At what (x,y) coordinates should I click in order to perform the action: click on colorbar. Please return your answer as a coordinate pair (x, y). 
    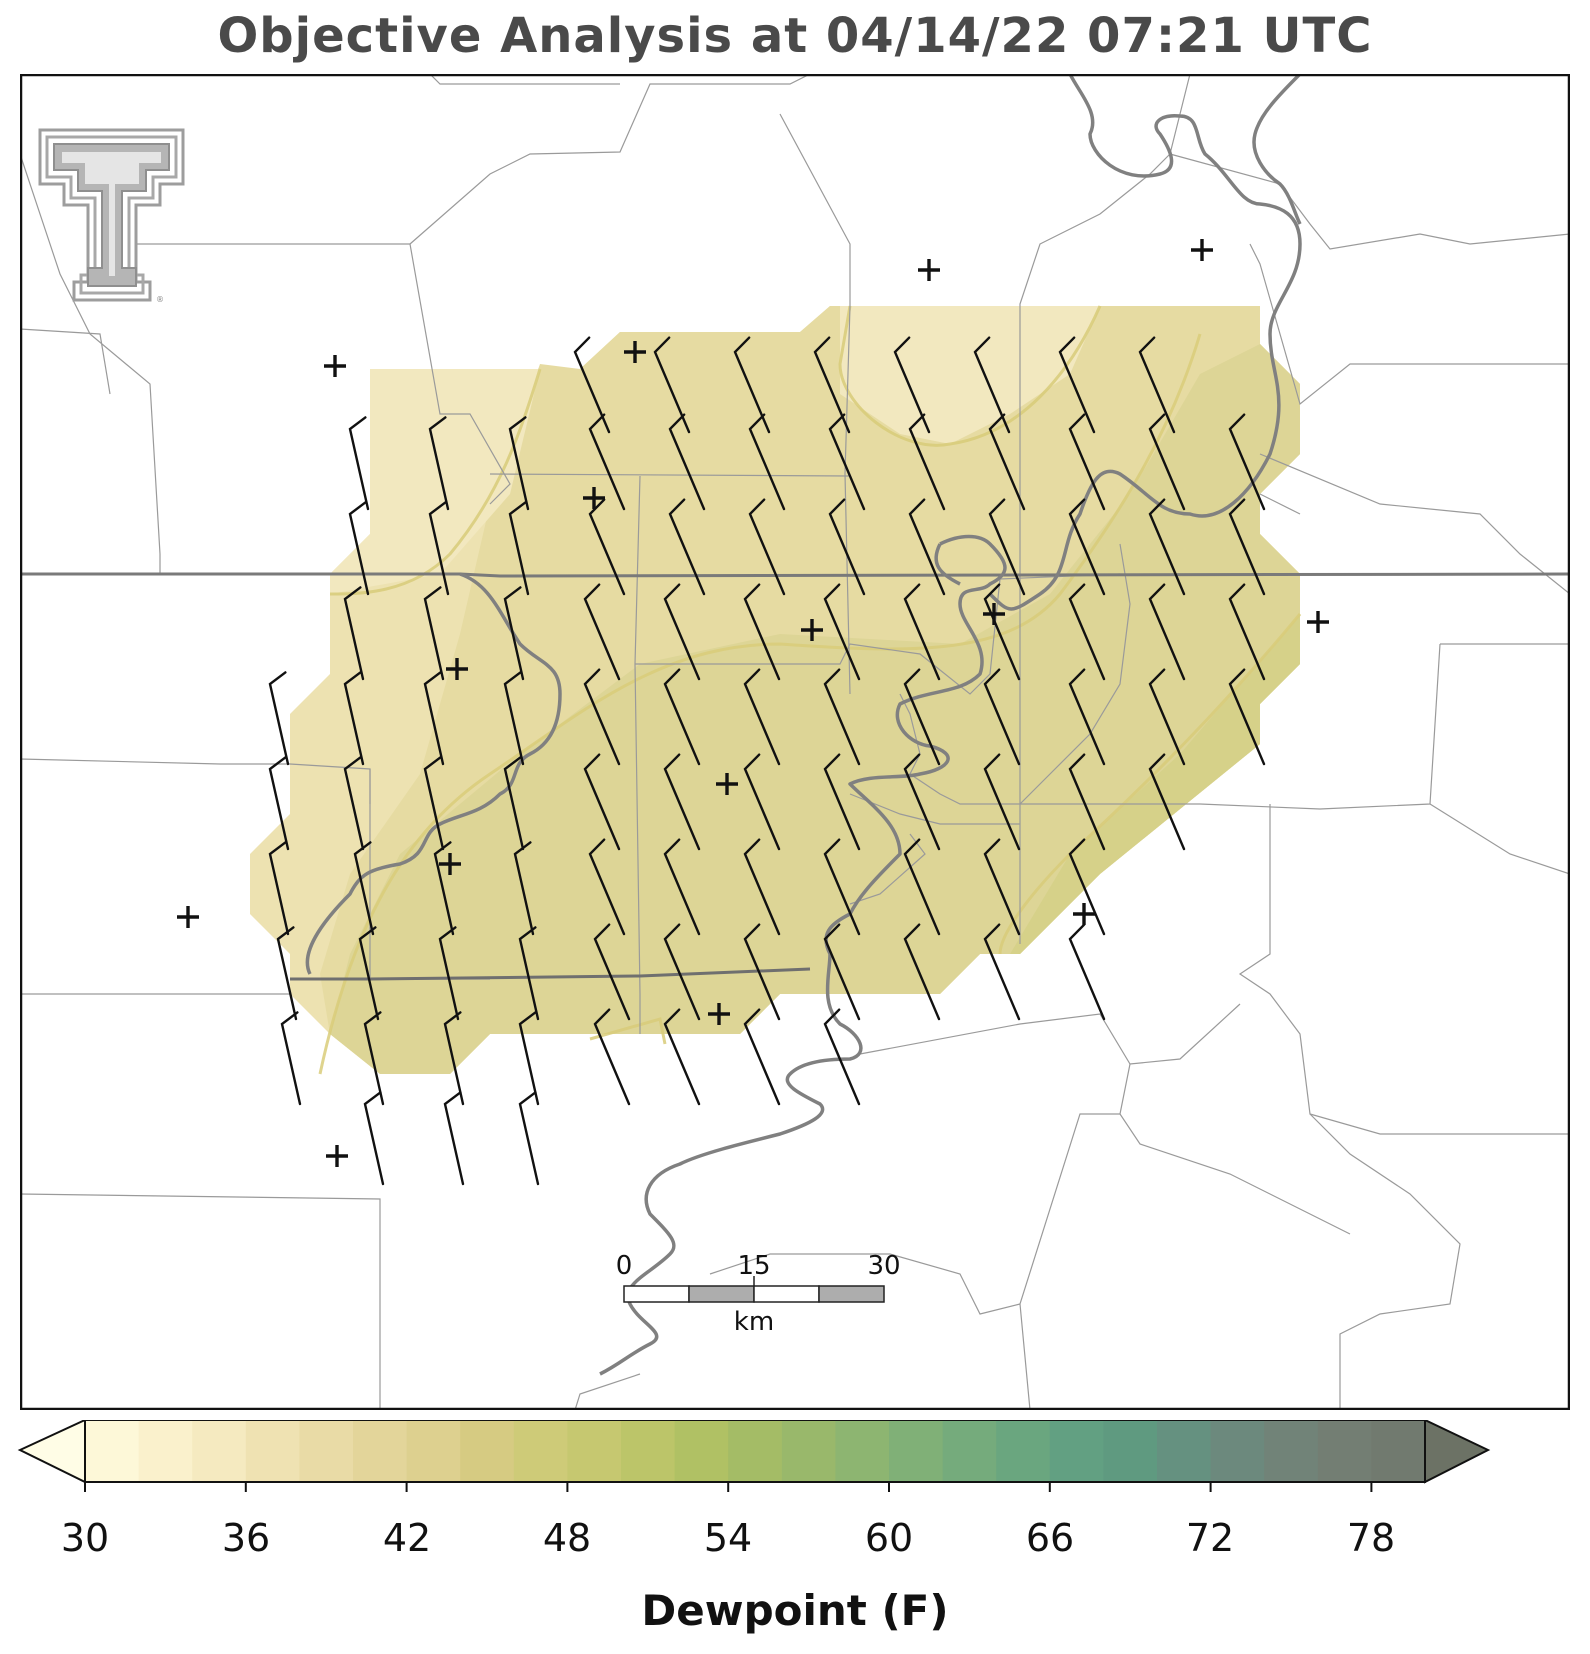
    Looking at the image, I should click on (754, 1456).